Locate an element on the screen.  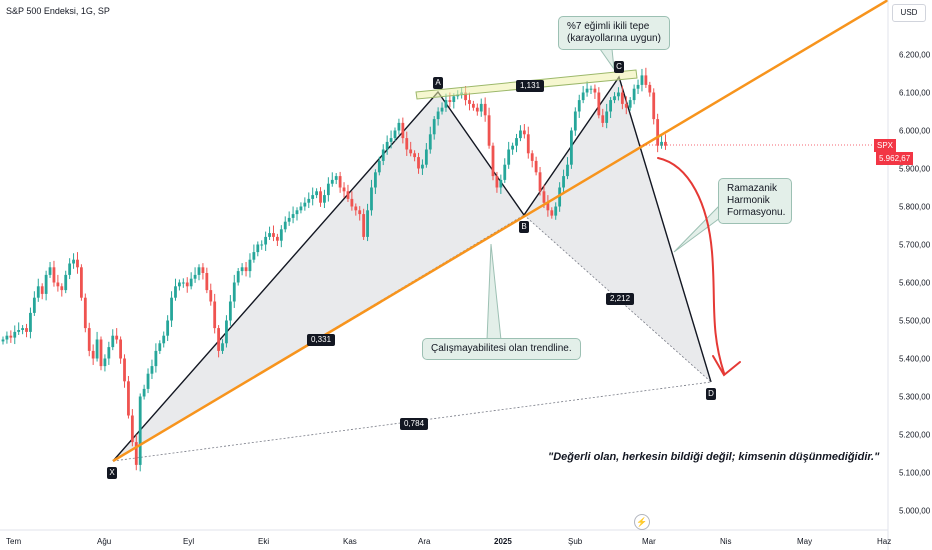
x-tick-label: May is located at coordinates (804, 541).